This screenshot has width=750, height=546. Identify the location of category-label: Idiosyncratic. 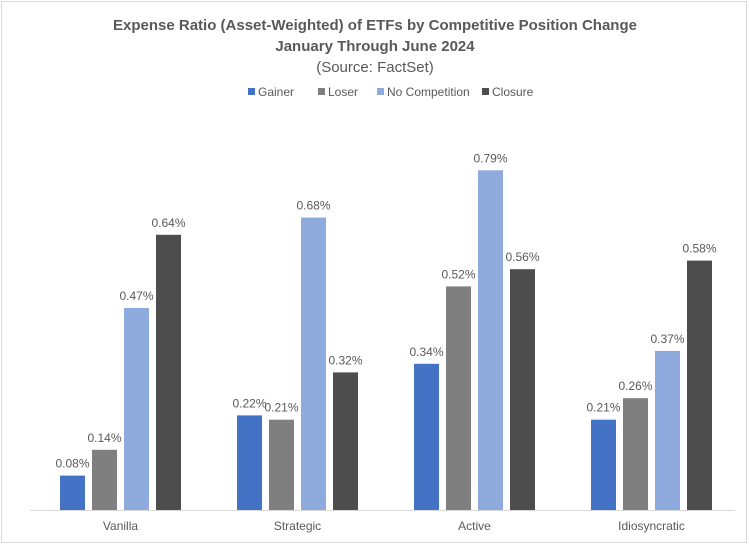
(651, 526).